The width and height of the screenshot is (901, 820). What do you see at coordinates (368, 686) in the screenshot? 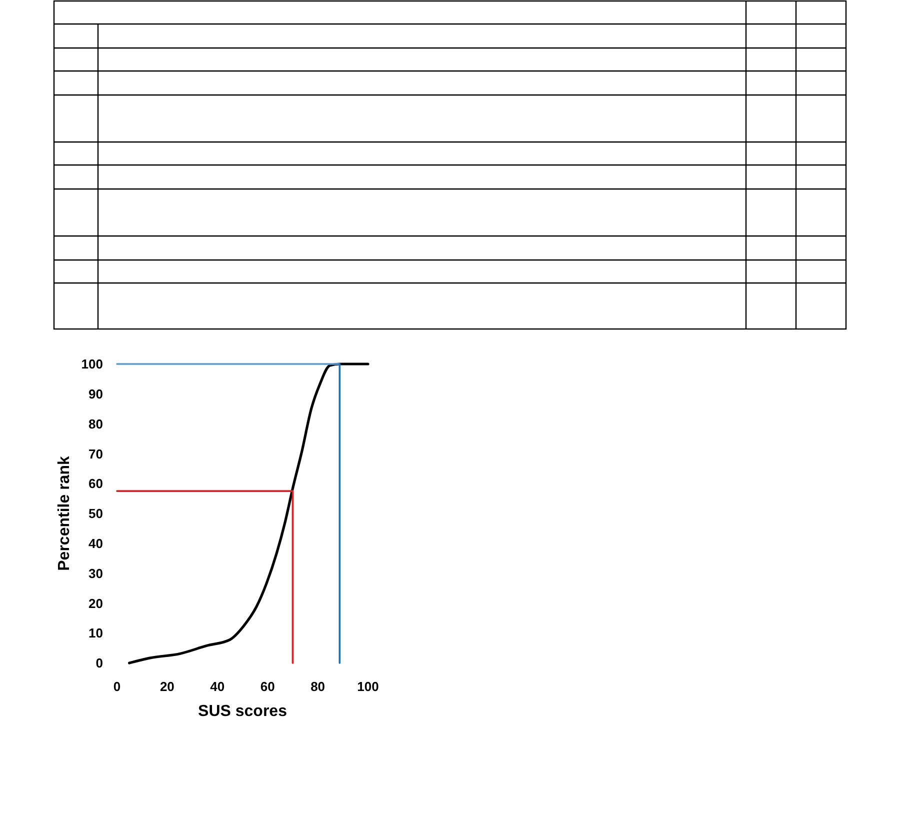
I see `x-tick-label: 100` at bounding box center [368, 686].